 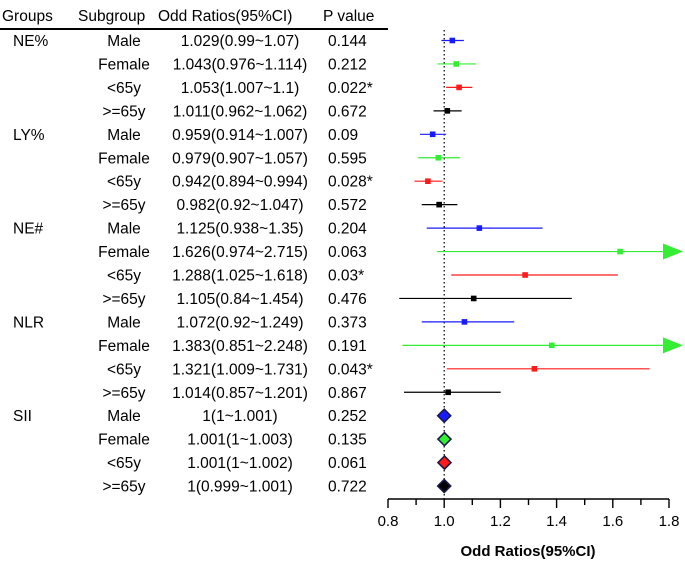 What do you see at coordinates (239, 205) in the screenshot?
I see `or-ci-text: 0.982(0.92~1.047)` at bounding box center [239, 205].